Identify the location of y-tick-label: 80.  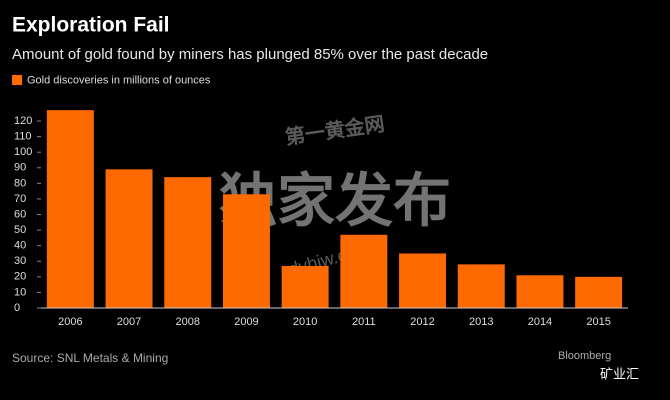
(20, 183).